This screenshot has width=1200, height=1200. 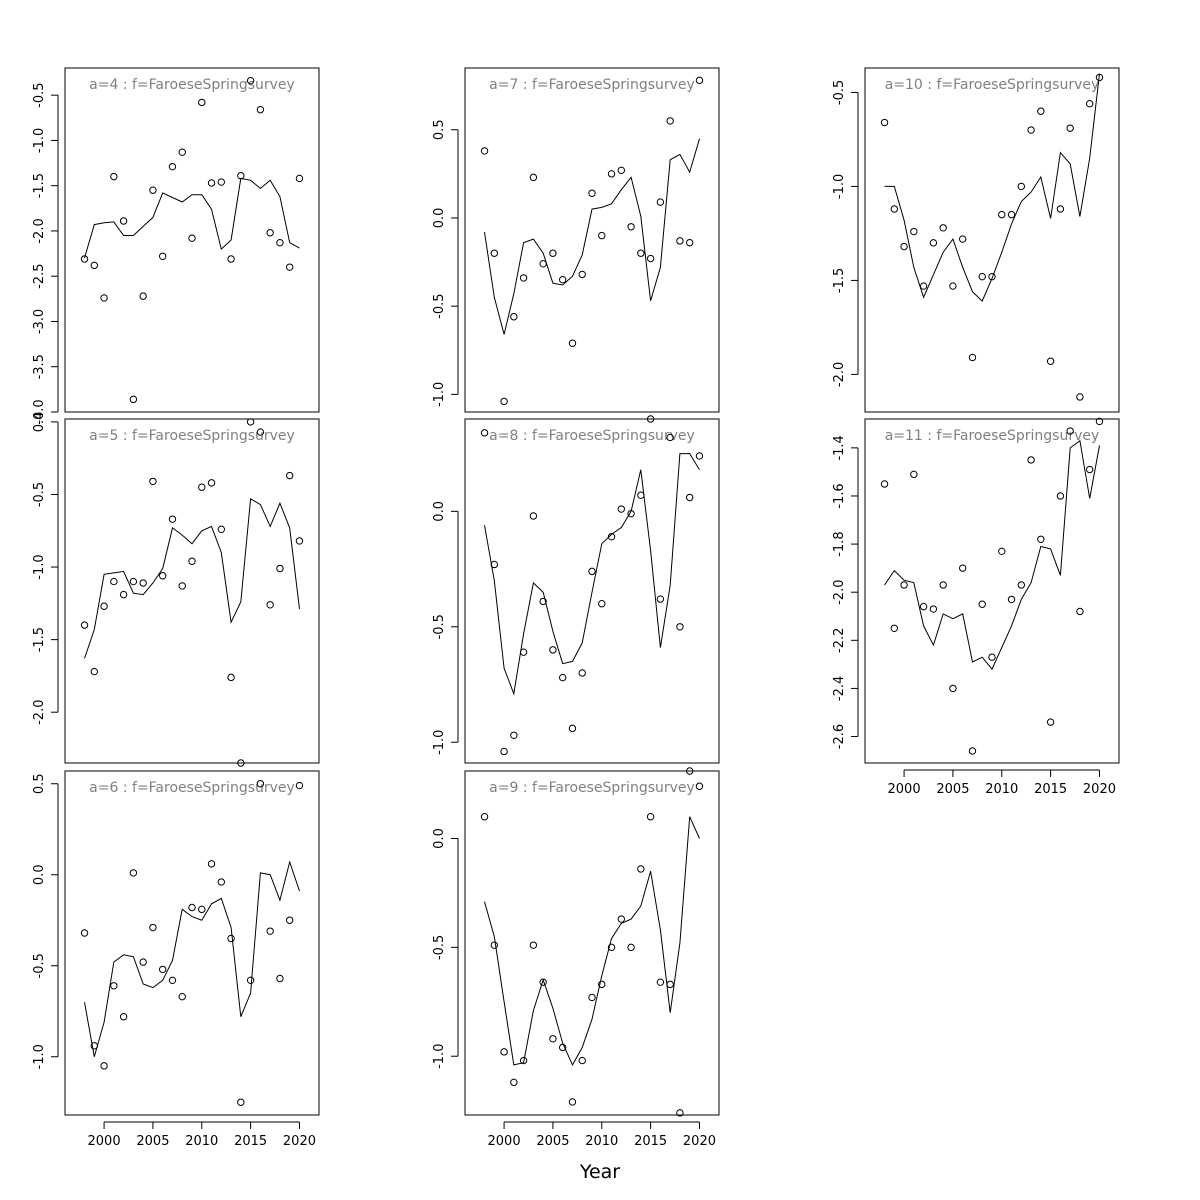 What do you see at coordinates (592, 436) in the screenshot?
I see `panel-title: a=8 : f=FaroeseSpringsurvey` at bounding box center [592, 436].